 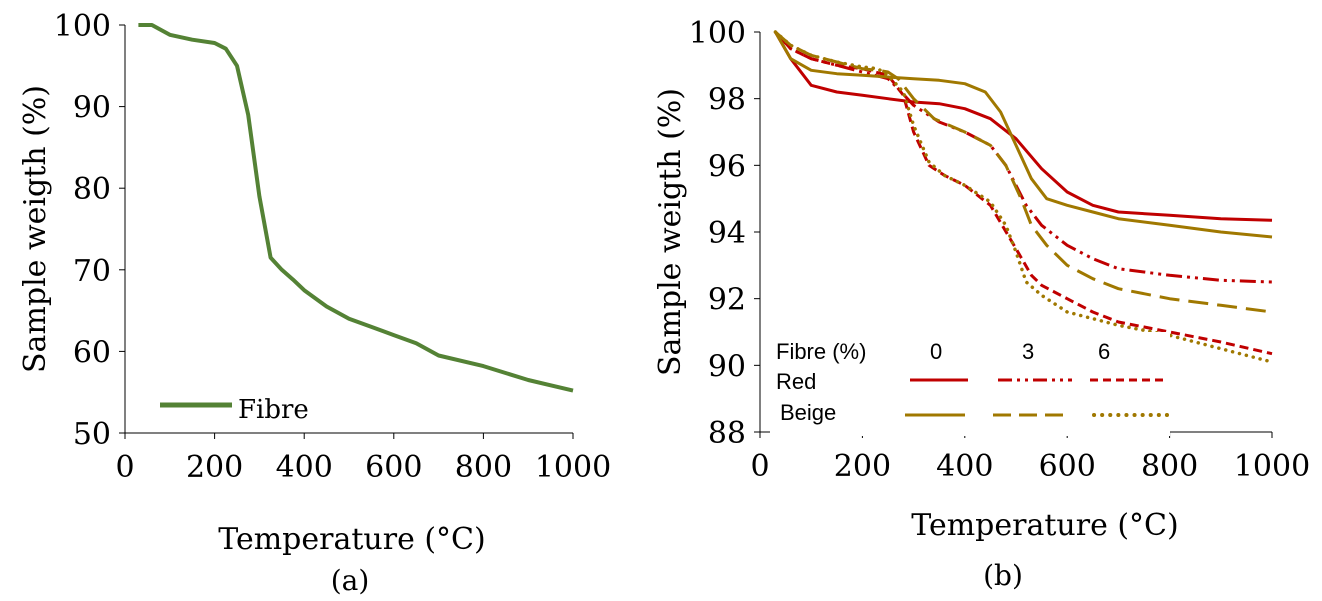 I want to click on panel-b-legend-level-6: 6, so click(x=1104, y=351).